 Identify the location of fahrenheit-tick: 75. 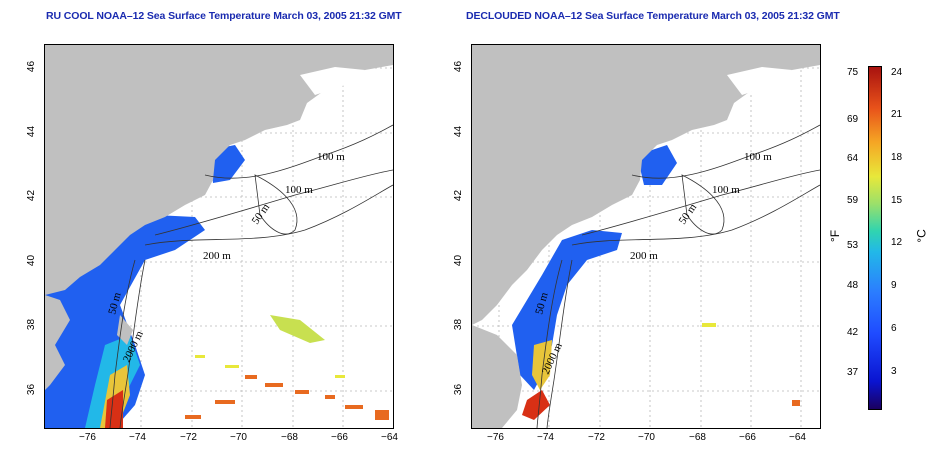
(853, 72).